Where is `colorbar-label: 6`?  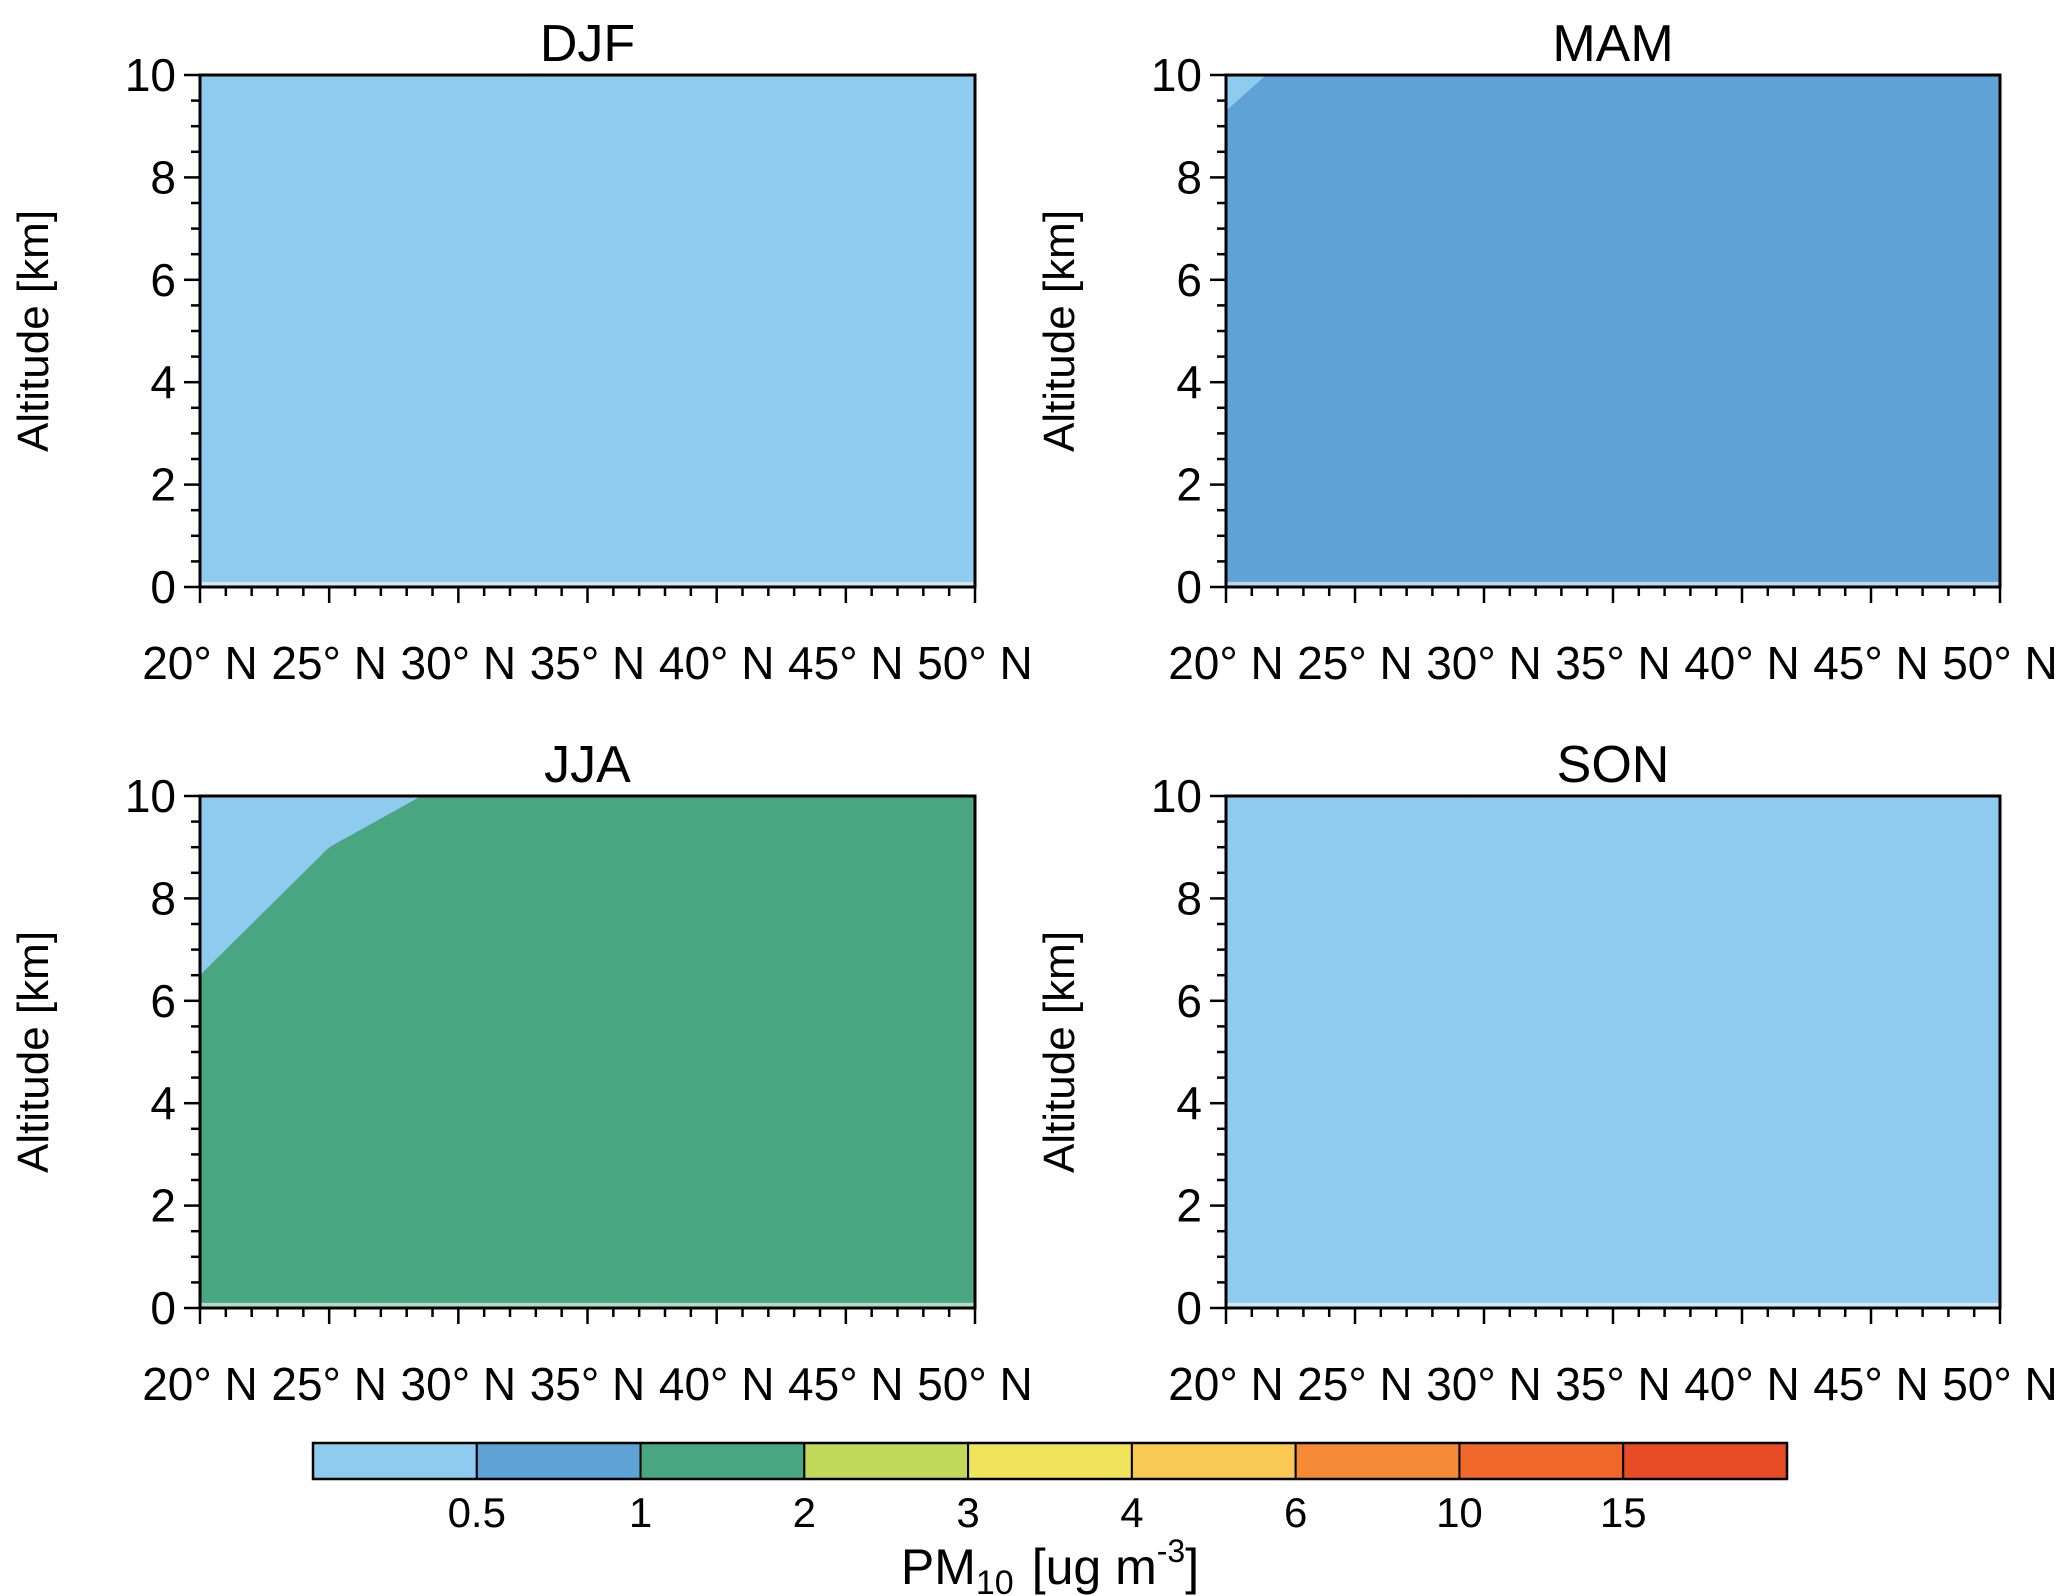 colorbar-label: 6 is located at coordinates (1295, 1512).